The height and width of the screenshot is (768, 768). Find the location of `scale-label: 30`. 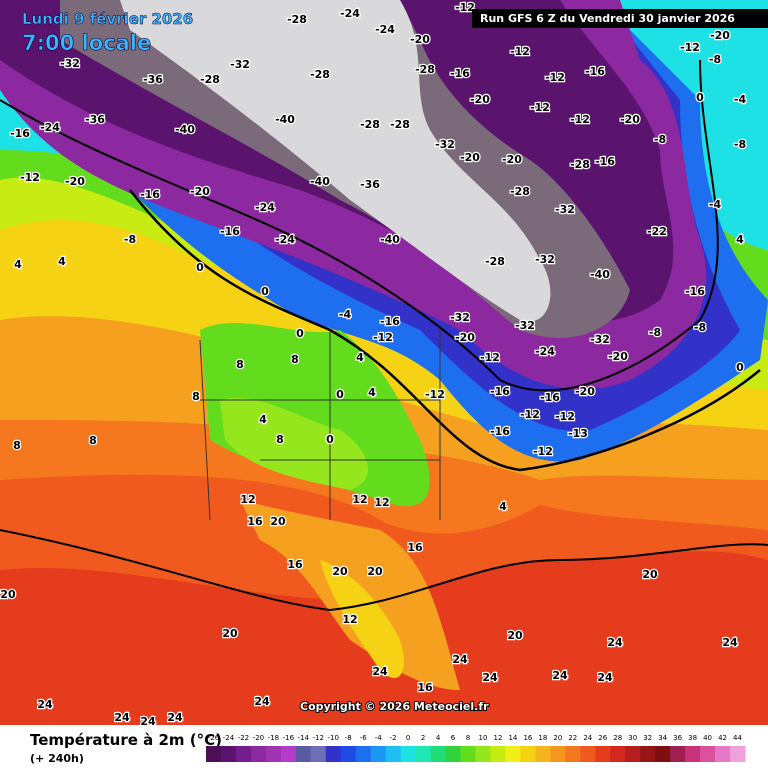

scale-label: 30 is located at coordinates (632, 738).